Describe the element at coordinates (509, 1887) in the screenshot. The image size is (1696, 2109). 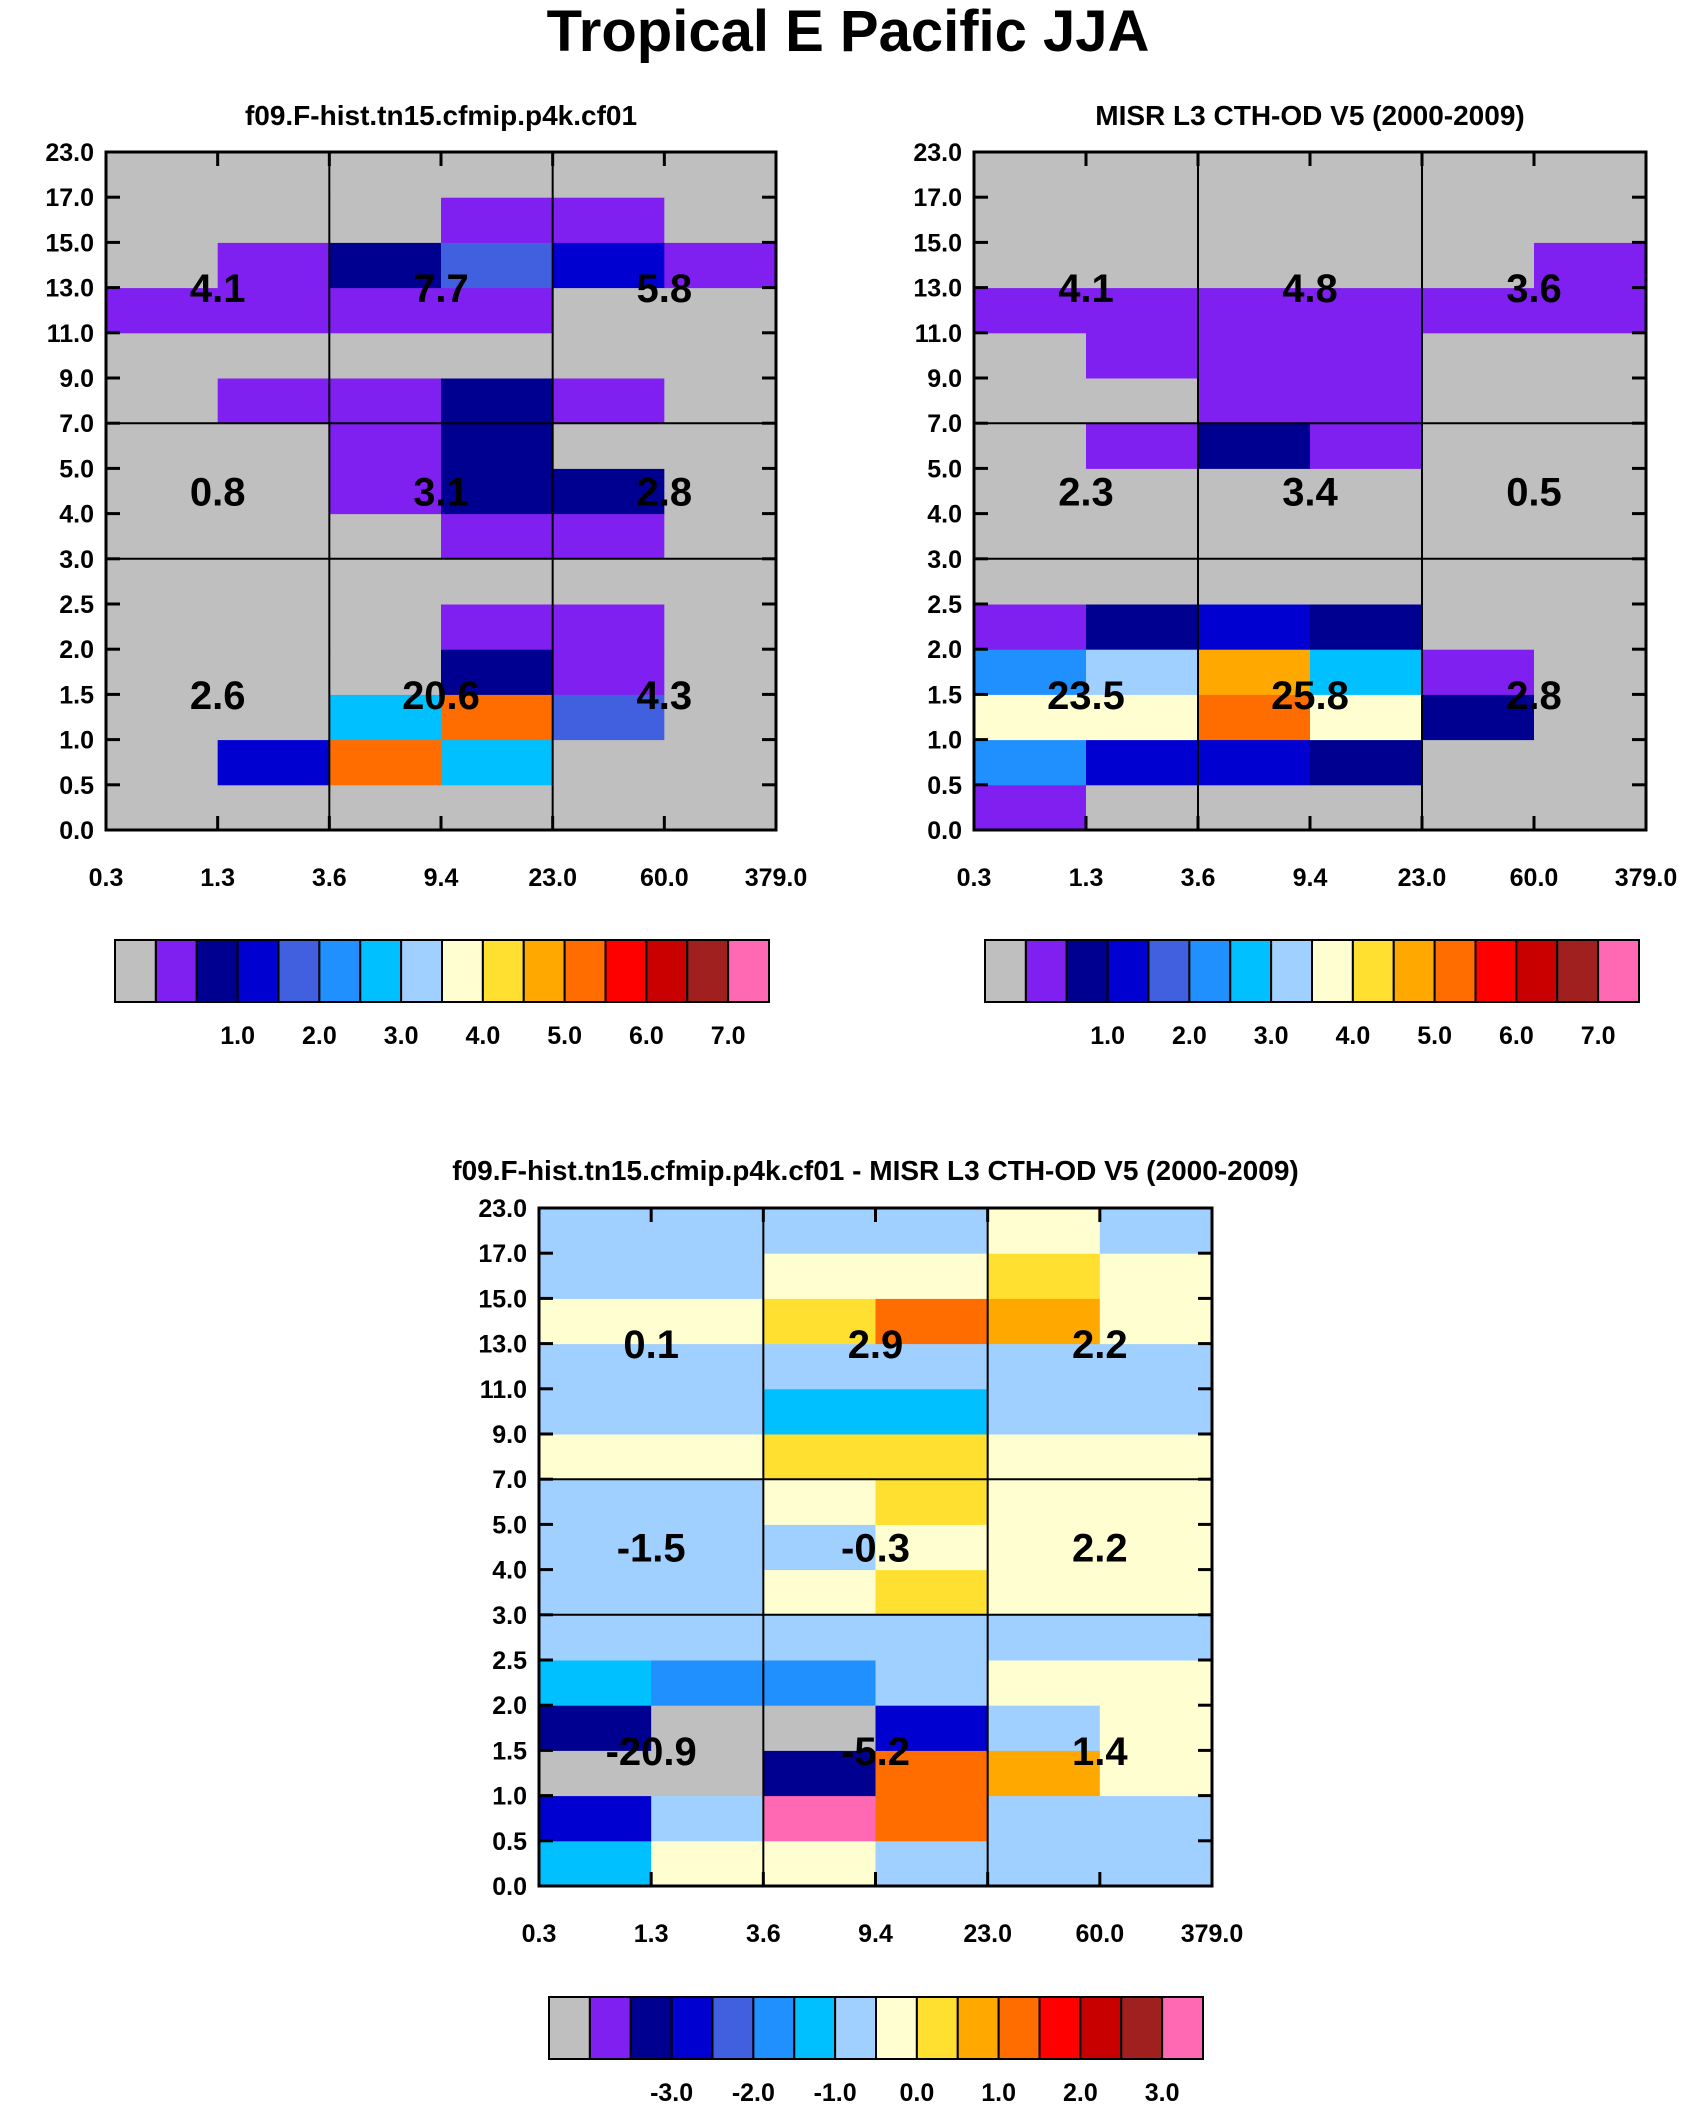
I see `y-tick-label: 0.0` at that location.